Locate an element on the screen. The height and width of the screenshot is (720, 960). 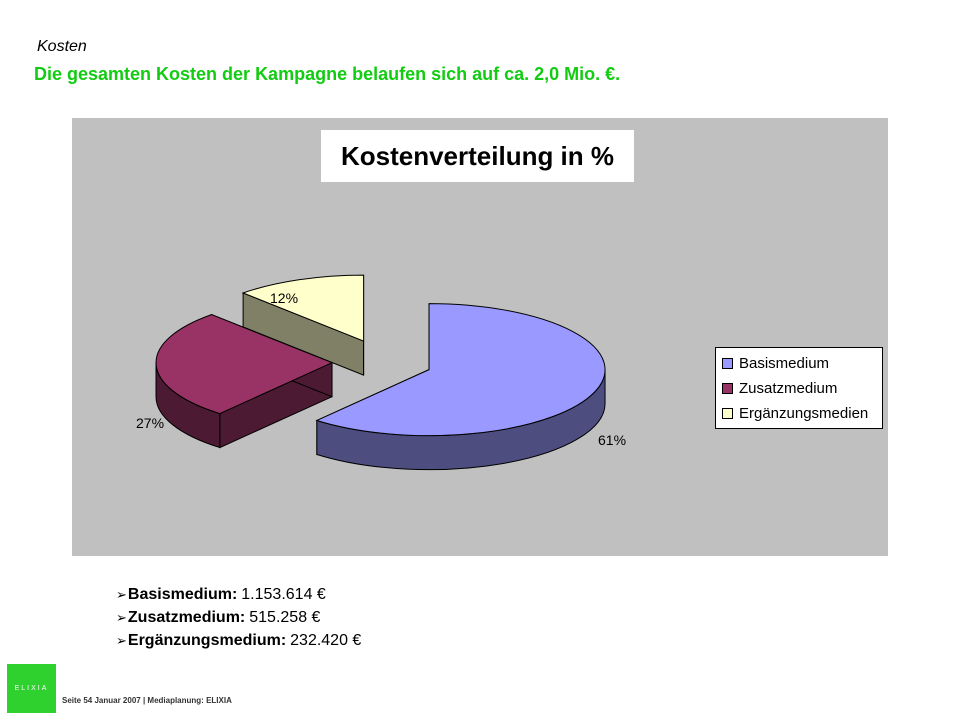
data-label-ergaenzungsmedien: 12% is located at coordinates (284, 298).